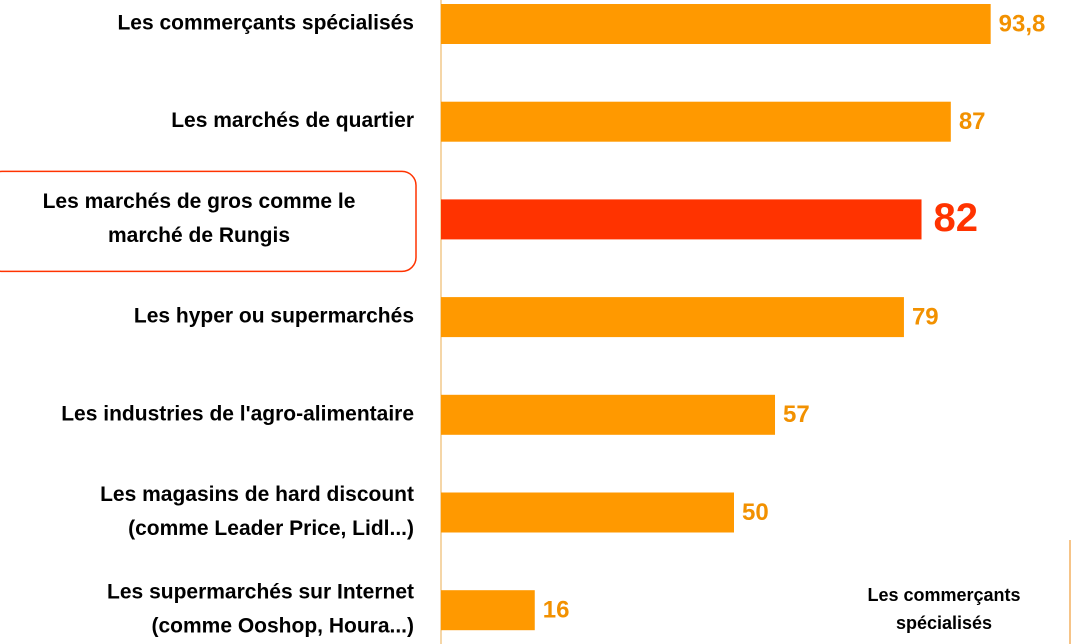  Describe the element at coordinates (972, 121) in the screenshot. I see `value-label: 87` at that location.